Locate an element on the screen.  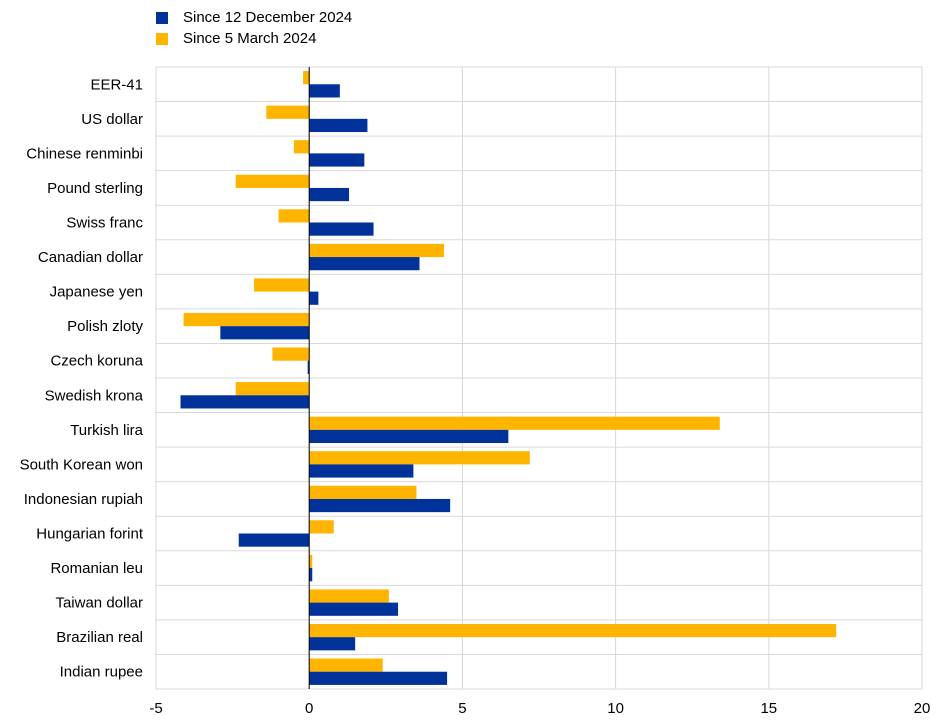
category-label: Czech koruna is located at coordinates (96, 361).